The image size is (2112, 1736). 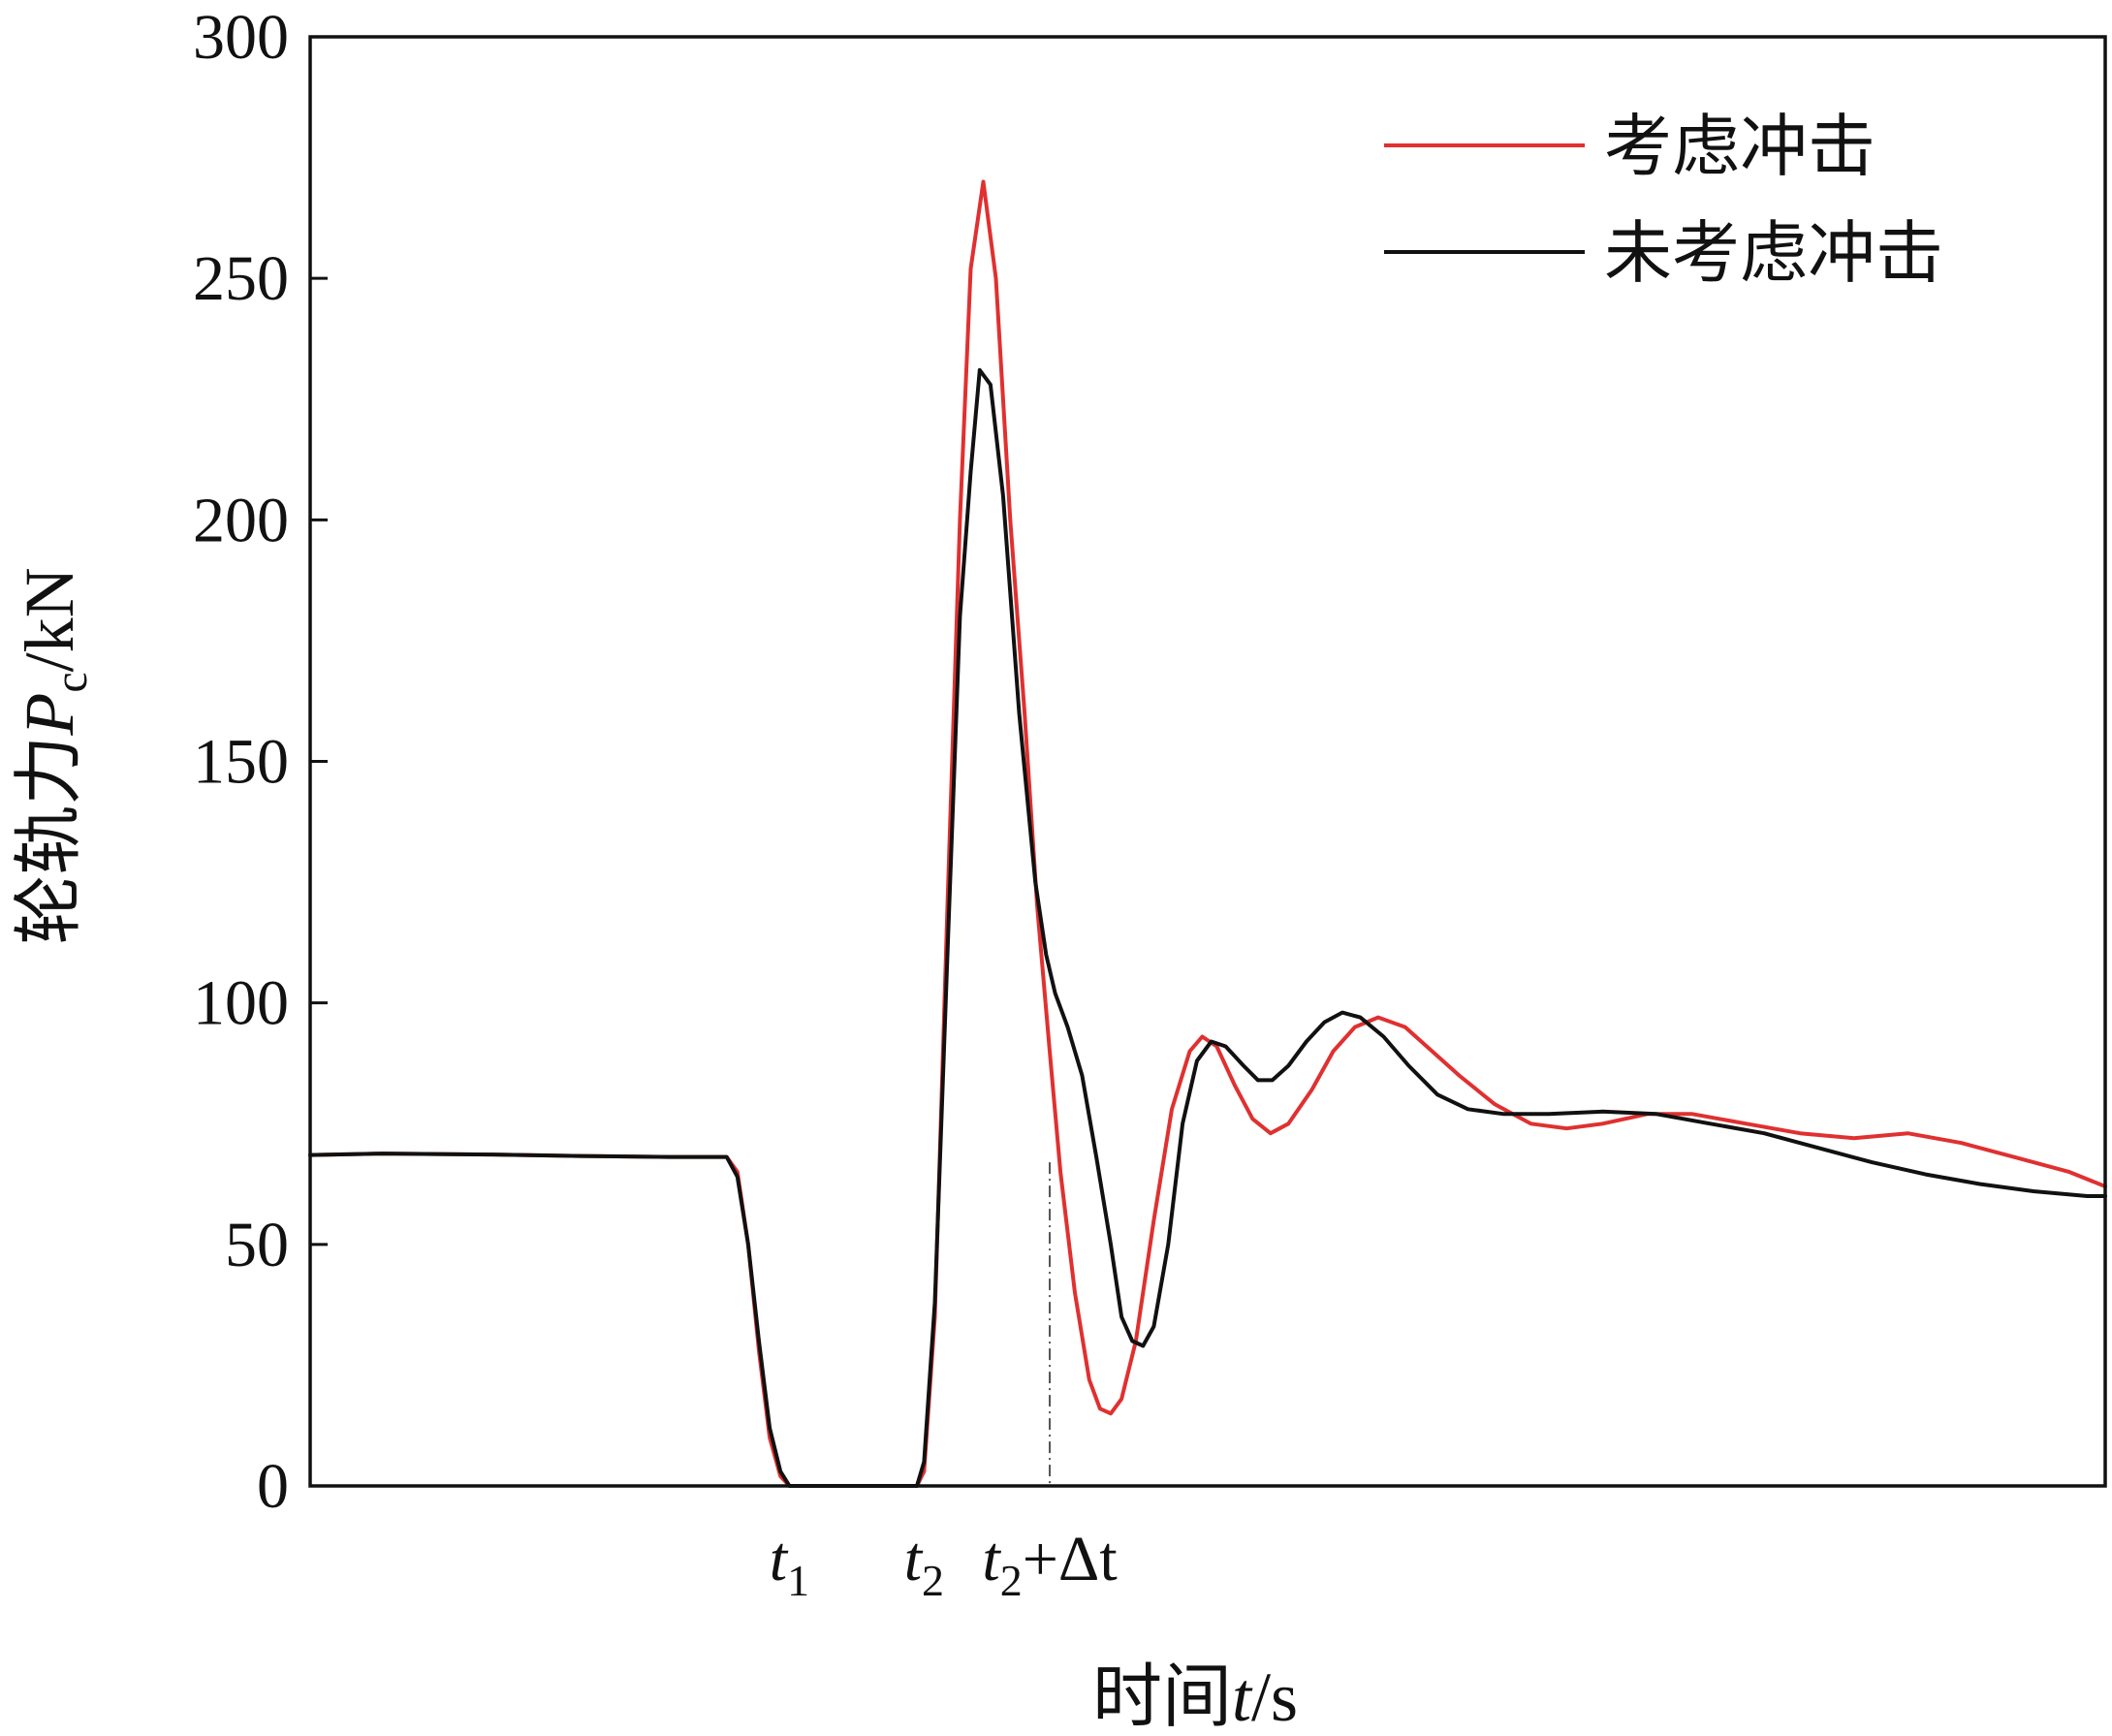 I want to click on x-axis-label-var: t, so click(x=1242, y=1697).